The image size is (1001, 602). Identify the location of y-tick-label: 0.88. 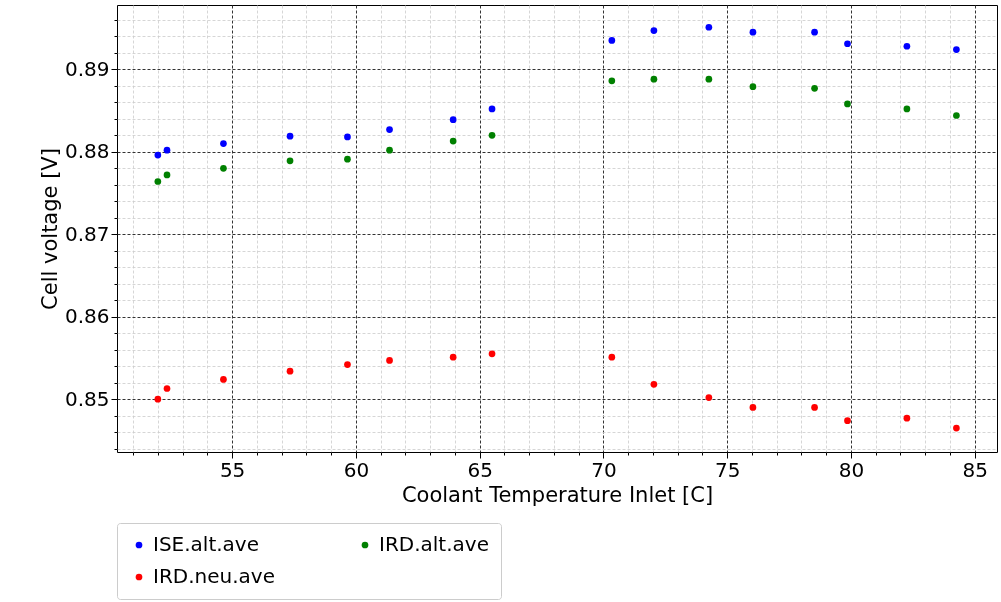
(87, 151).